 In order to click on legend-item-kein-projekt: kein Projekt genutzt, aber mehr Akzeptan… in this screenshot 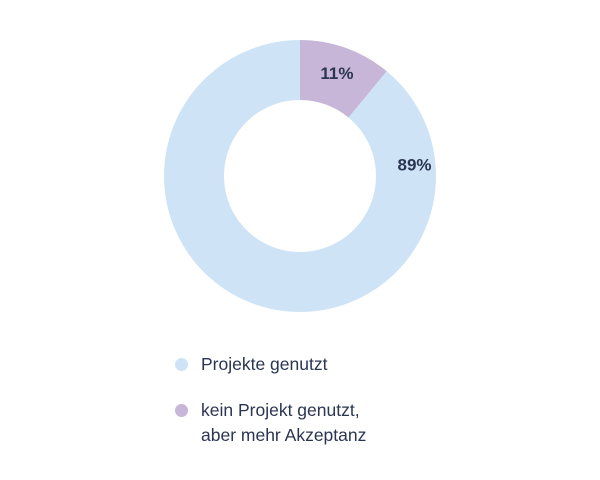, I will do `click(372, 423)`.